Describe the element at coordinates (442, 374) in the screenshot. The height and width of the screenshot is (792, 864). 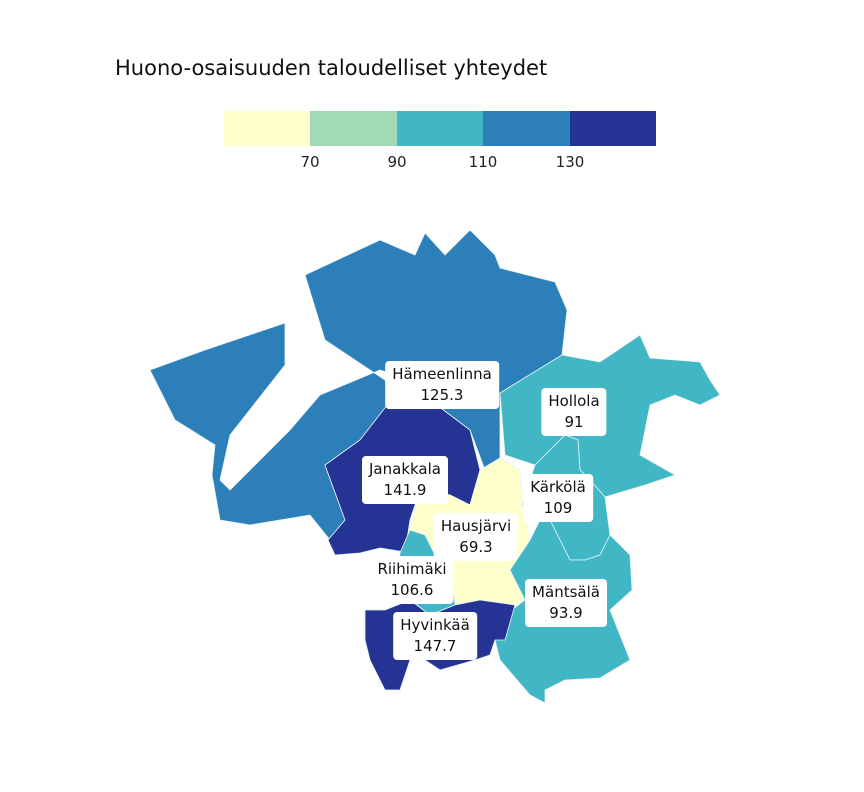
I see `region-name: Hämeenlinna` at that location.